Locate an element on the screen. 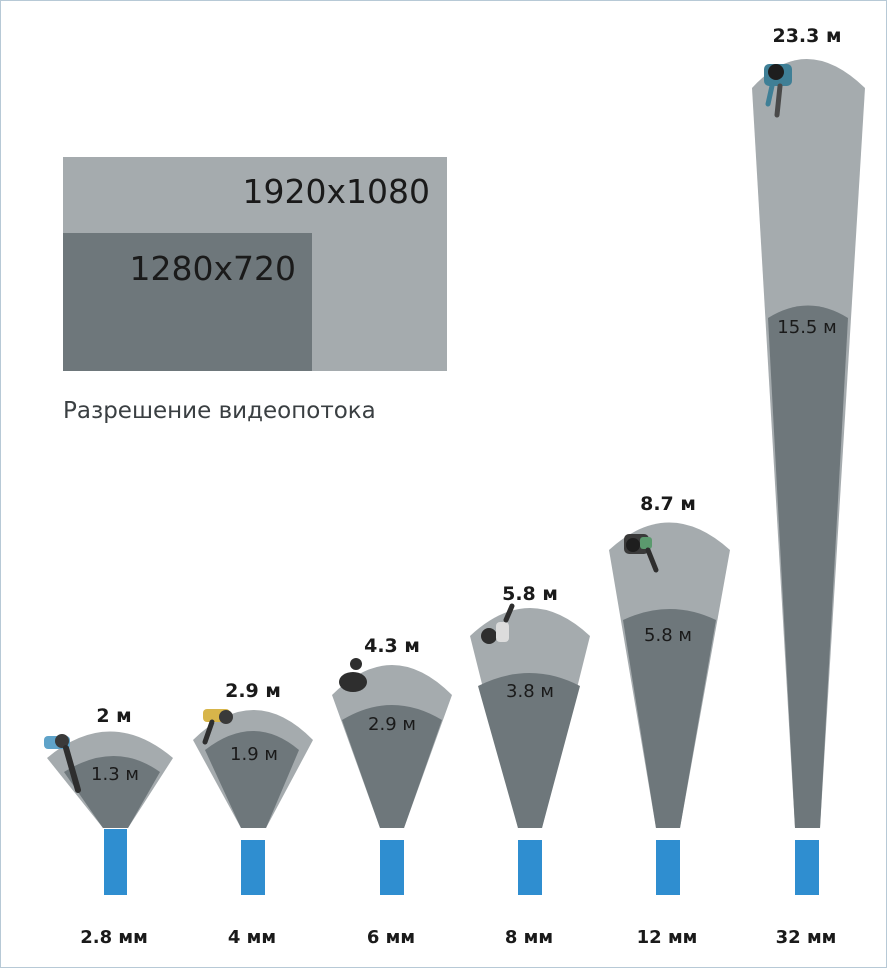 The width and height of the screenshot is (887, 968). legend-720-box is located at coordinates (187, 302).